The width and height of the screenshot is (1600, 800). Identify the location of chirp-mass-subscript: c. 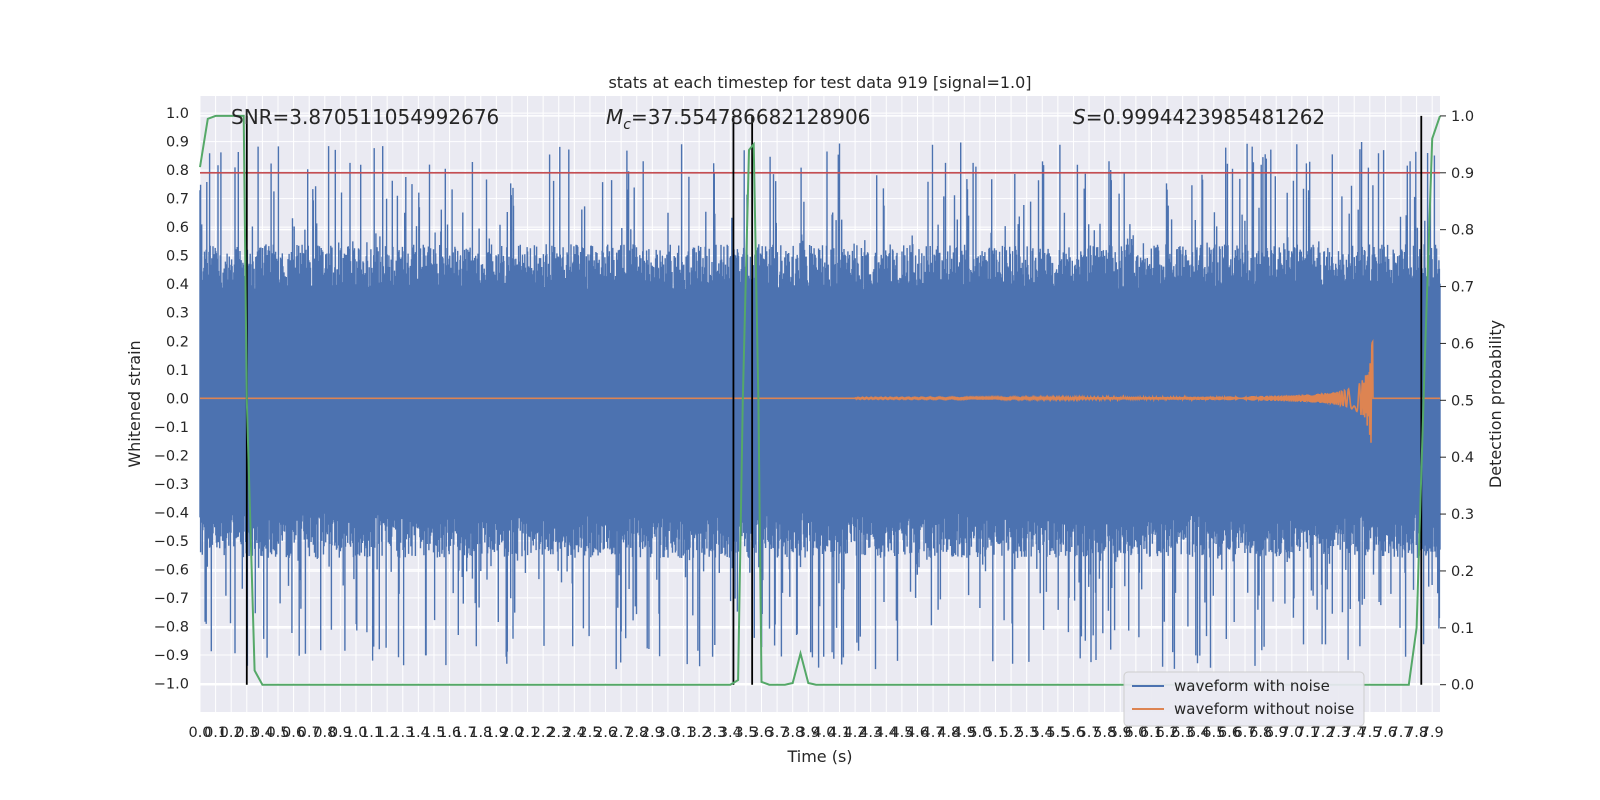
(627, 125).